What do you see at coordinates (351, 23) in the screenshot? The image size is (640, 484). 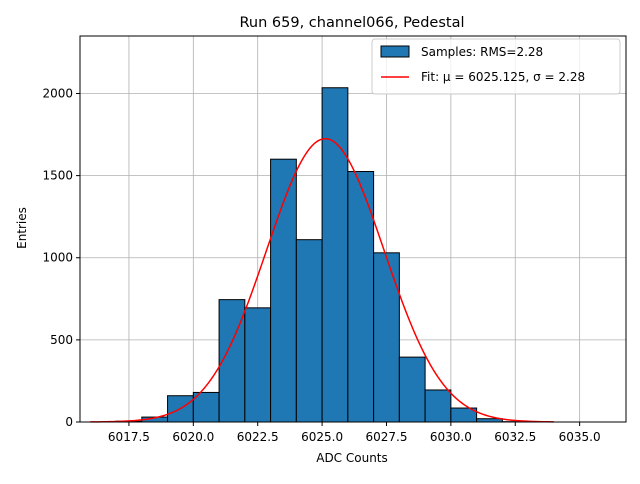 I see `chart-title: Run 659, channel066, Pedestal` at bounding box center [351, 23].